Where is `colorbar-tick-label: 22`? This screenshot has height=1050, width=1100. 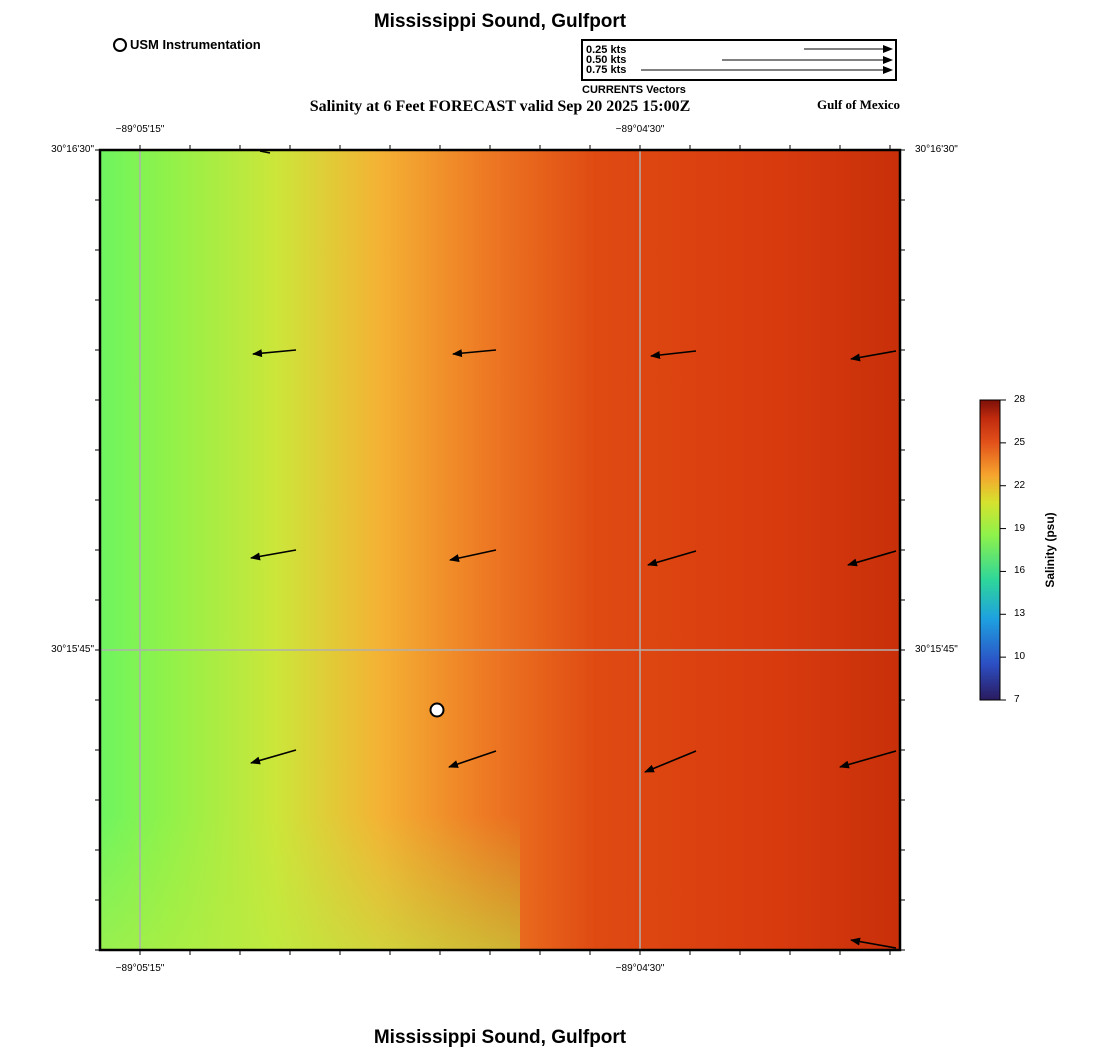 colorbar-tick-label: 22 is located at coordinates (1020, 485).